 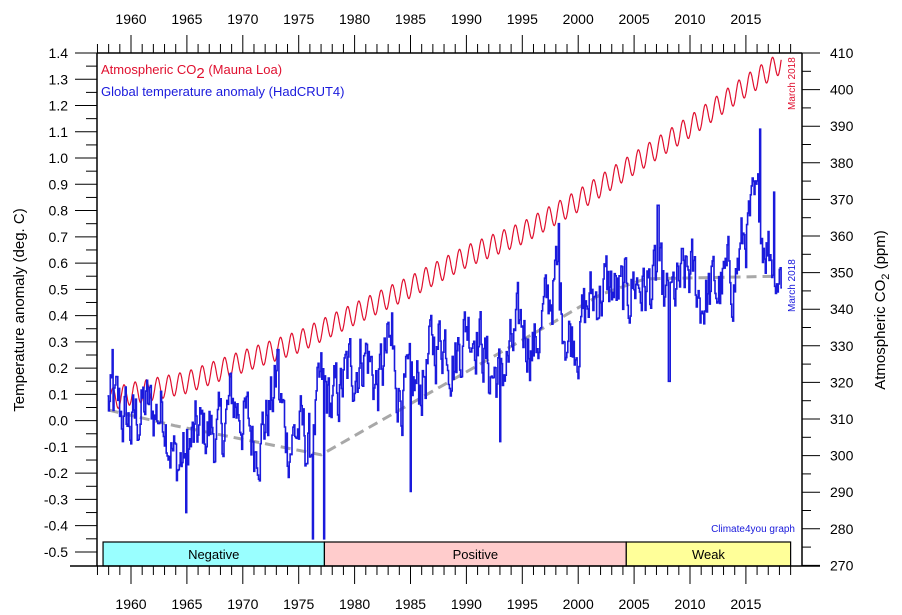 What do you see at coordinates (59, 263) in the screenshot?
I see `y-left-tick-label: 0.6` at bounding box center [59, 263].